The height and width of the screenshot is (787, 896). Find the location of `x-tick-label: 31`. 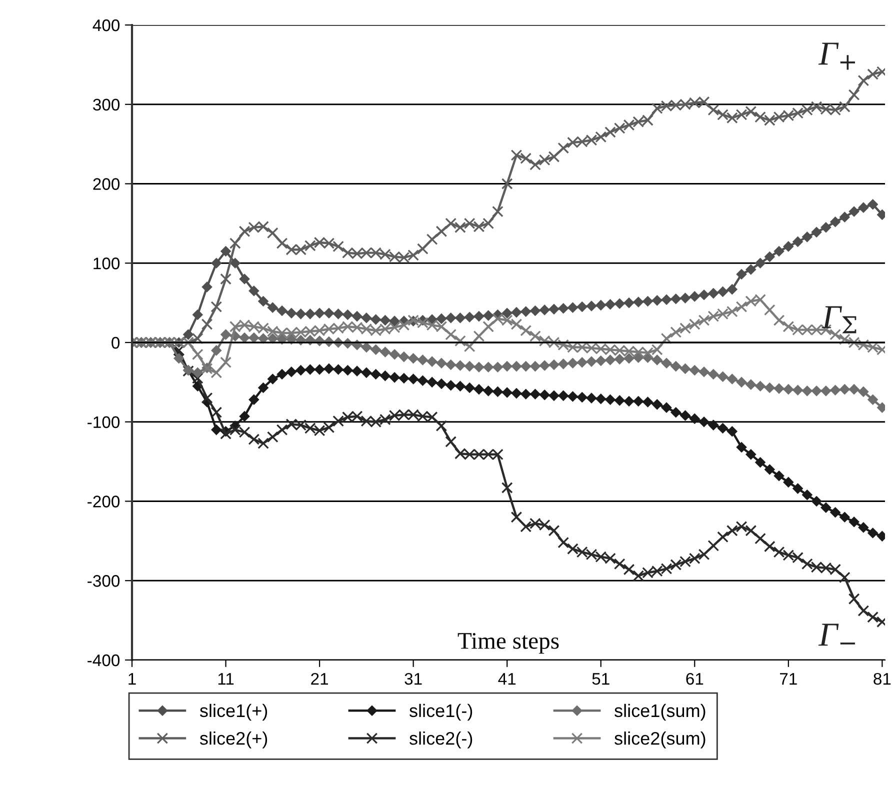

x-tick-label: 31 is located at coordinates (413, 678).